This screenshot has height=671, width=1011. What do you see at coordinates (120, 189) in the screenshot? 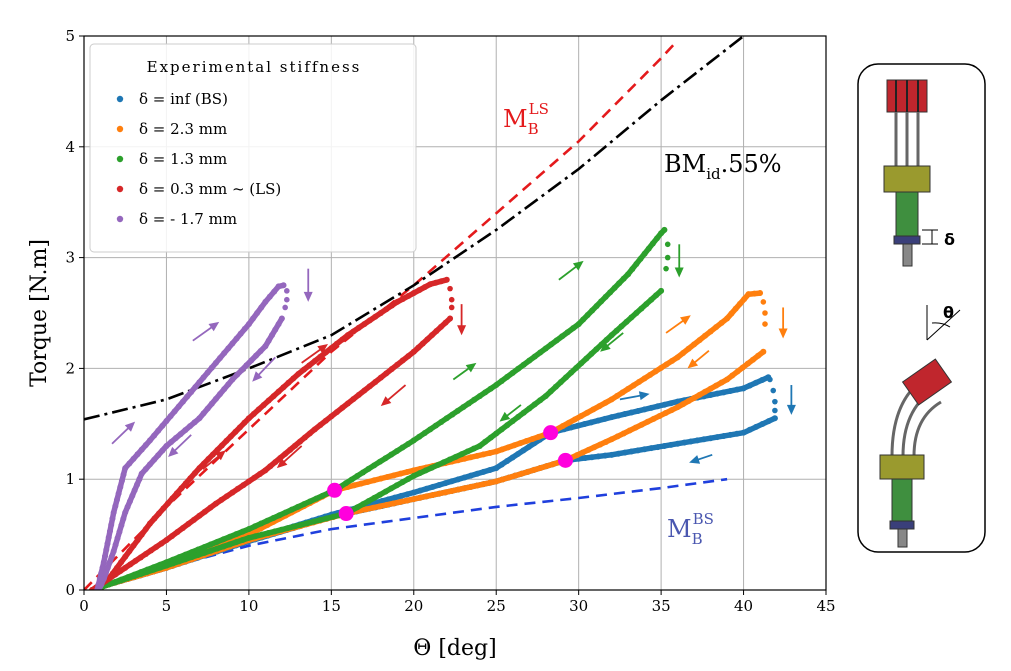
I see `legend-marker-0-3-mm-ls` at bounding box center [120, 189].